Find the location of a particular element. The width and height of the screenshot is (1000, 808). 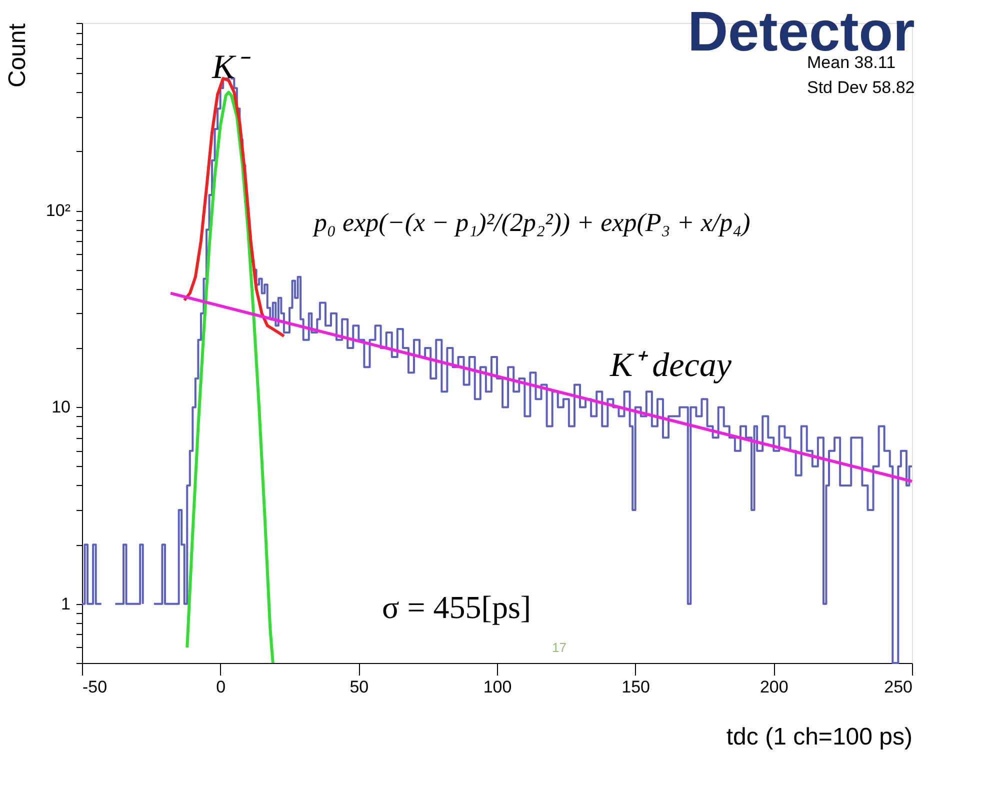

annotation: K⁻ is located at coordinates (231, 67).